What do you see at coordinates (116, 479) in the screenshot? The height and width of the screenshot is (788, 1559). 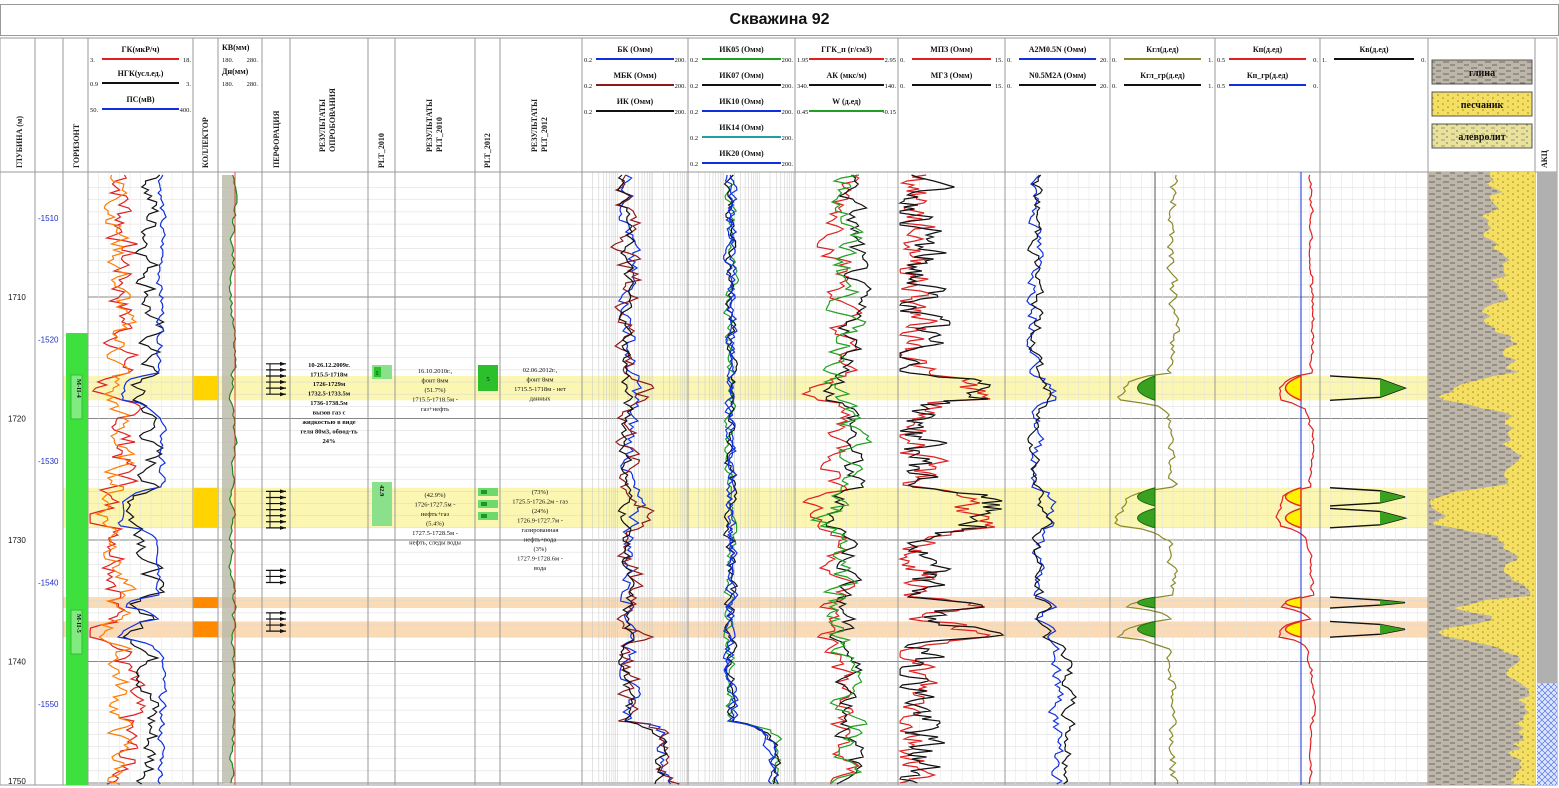 I see `ngk-aux-curve` at bounding box center [116, 479].